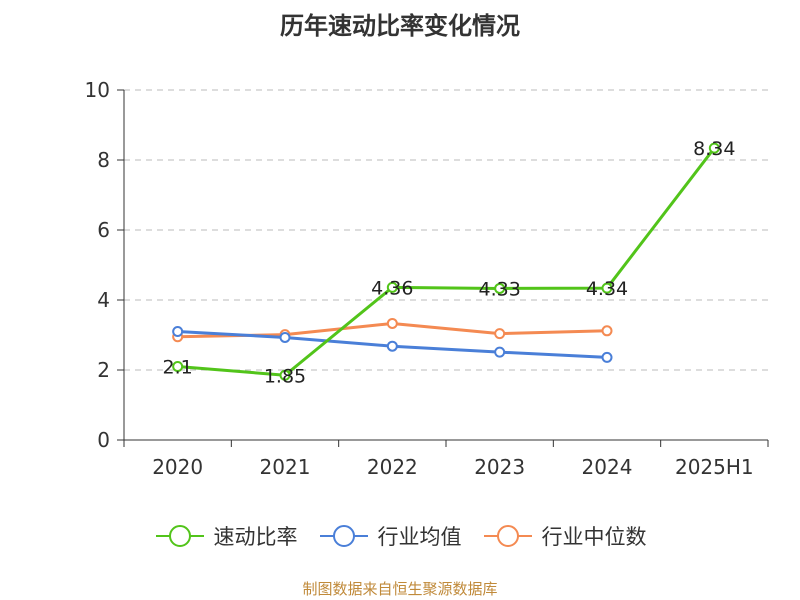  Describe the element at coordinates (103, 230) in the screenshot. I see `y-tick-label: 6` at that location.